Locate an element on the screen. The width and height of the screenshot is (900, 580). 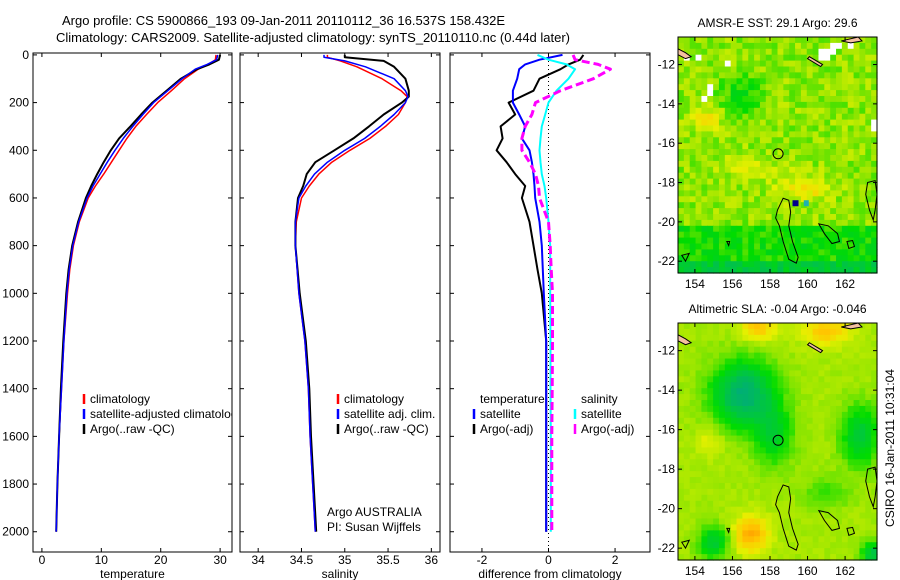
reef-outline is located at coordinates (787, 517).